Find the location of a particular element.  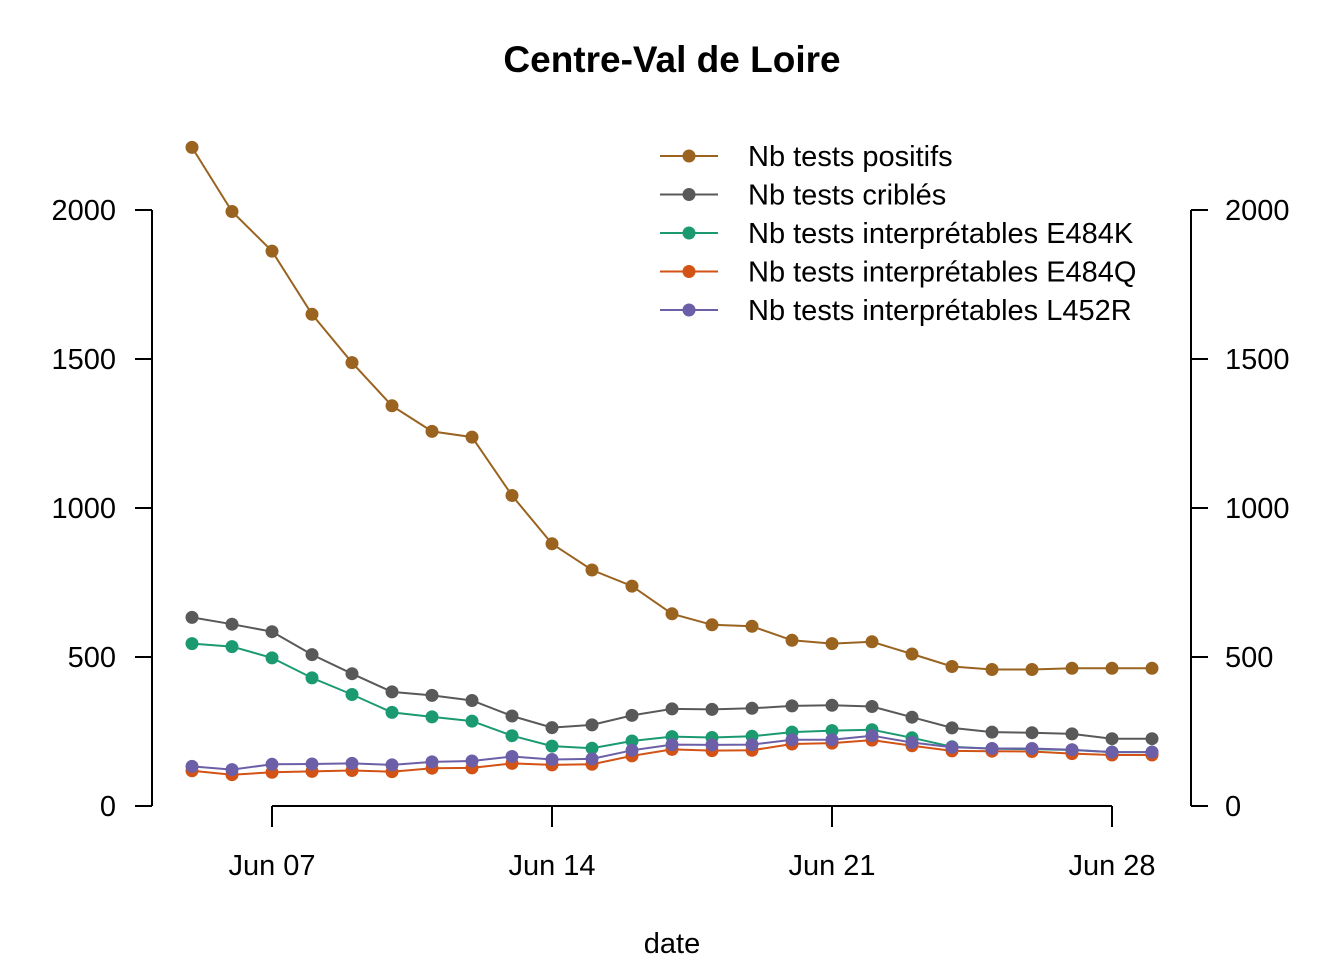

legend-item: Nb tests interprétables E484K is located at coordinates (897, 234).